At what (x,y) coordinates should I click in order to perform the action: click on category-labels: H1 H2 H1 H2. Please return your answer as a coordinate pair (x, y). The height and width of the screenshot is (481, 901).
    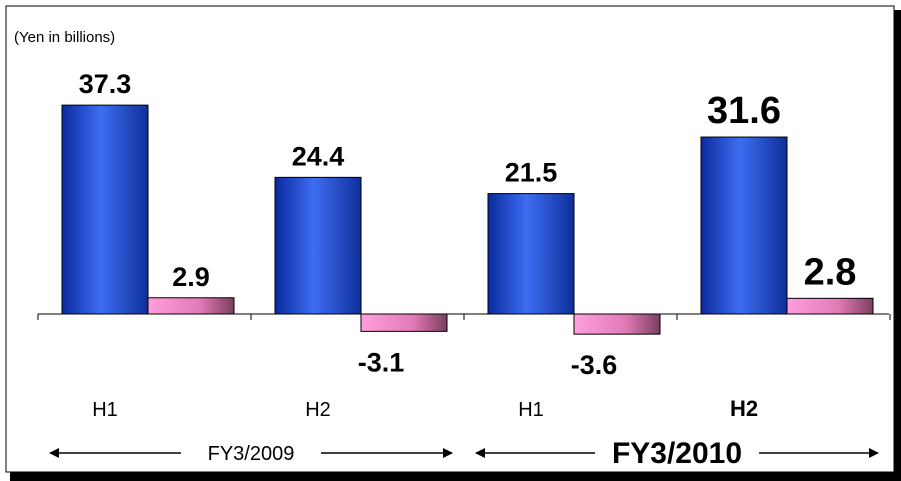
    Looking at the image, I should click on (425, 408).